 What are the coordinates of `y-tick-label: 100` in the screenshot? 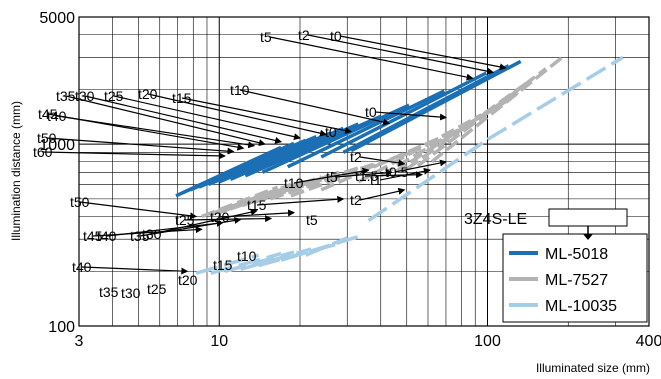 It's located at (61, 327).